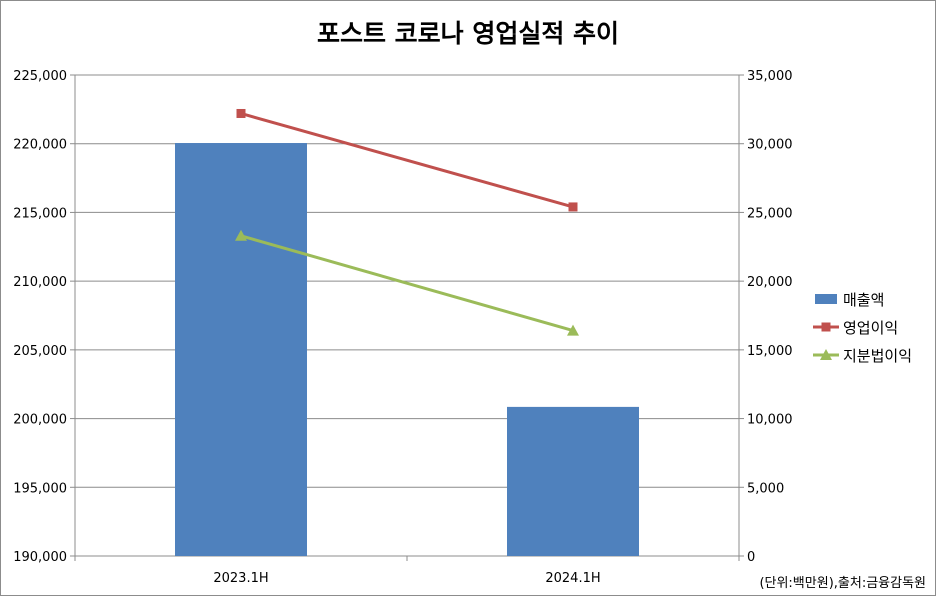 Image resolution: width=936 pixels, height=596 pixels. Describe the element at coordinates (770, 351) in the screenshot. I see `right-axis-tick-label: 15,000` at that location.